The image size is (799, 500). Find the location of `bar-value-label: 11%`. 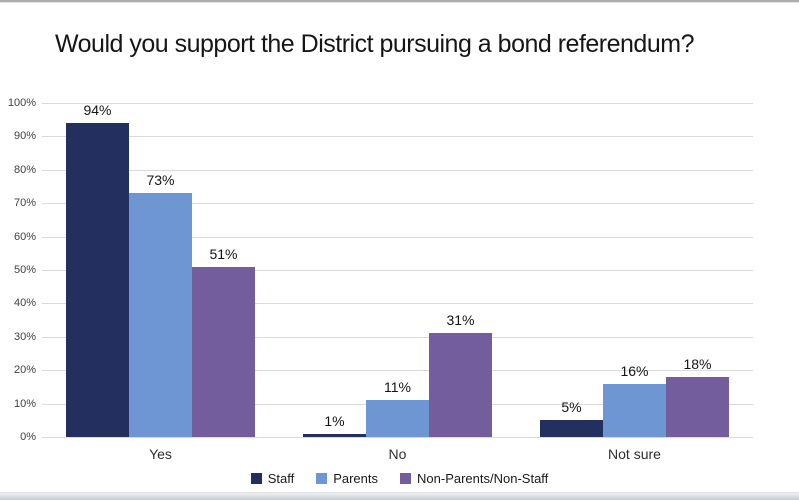

bar-value-label: 11% is located at coordinates (397, 387).